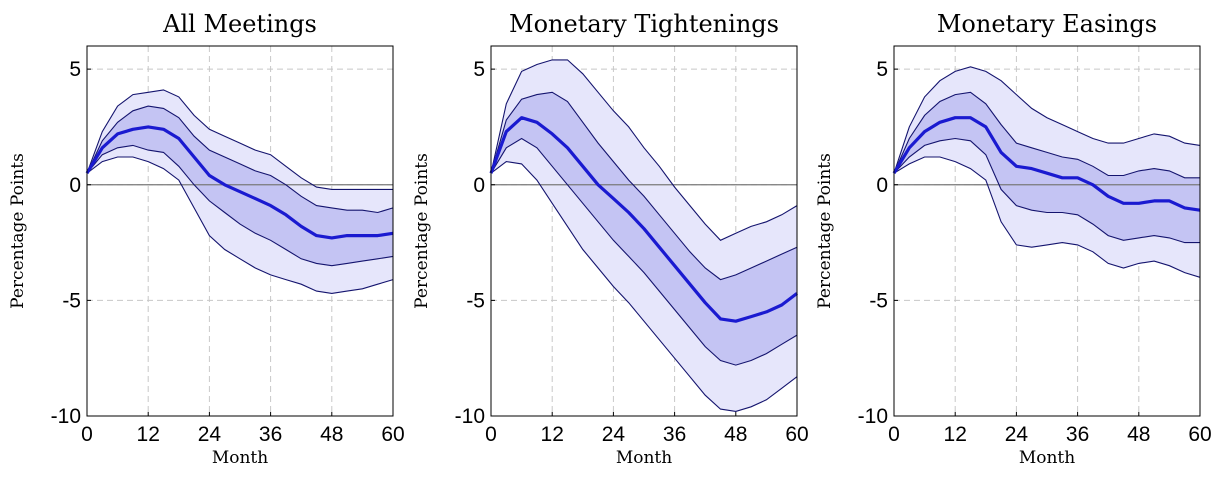 This screenshot has width=1225, height=481. Describe the element at coordinates (644, 24) in the screenshot. I see `panel-title: Monetary Tightenings` at that location.